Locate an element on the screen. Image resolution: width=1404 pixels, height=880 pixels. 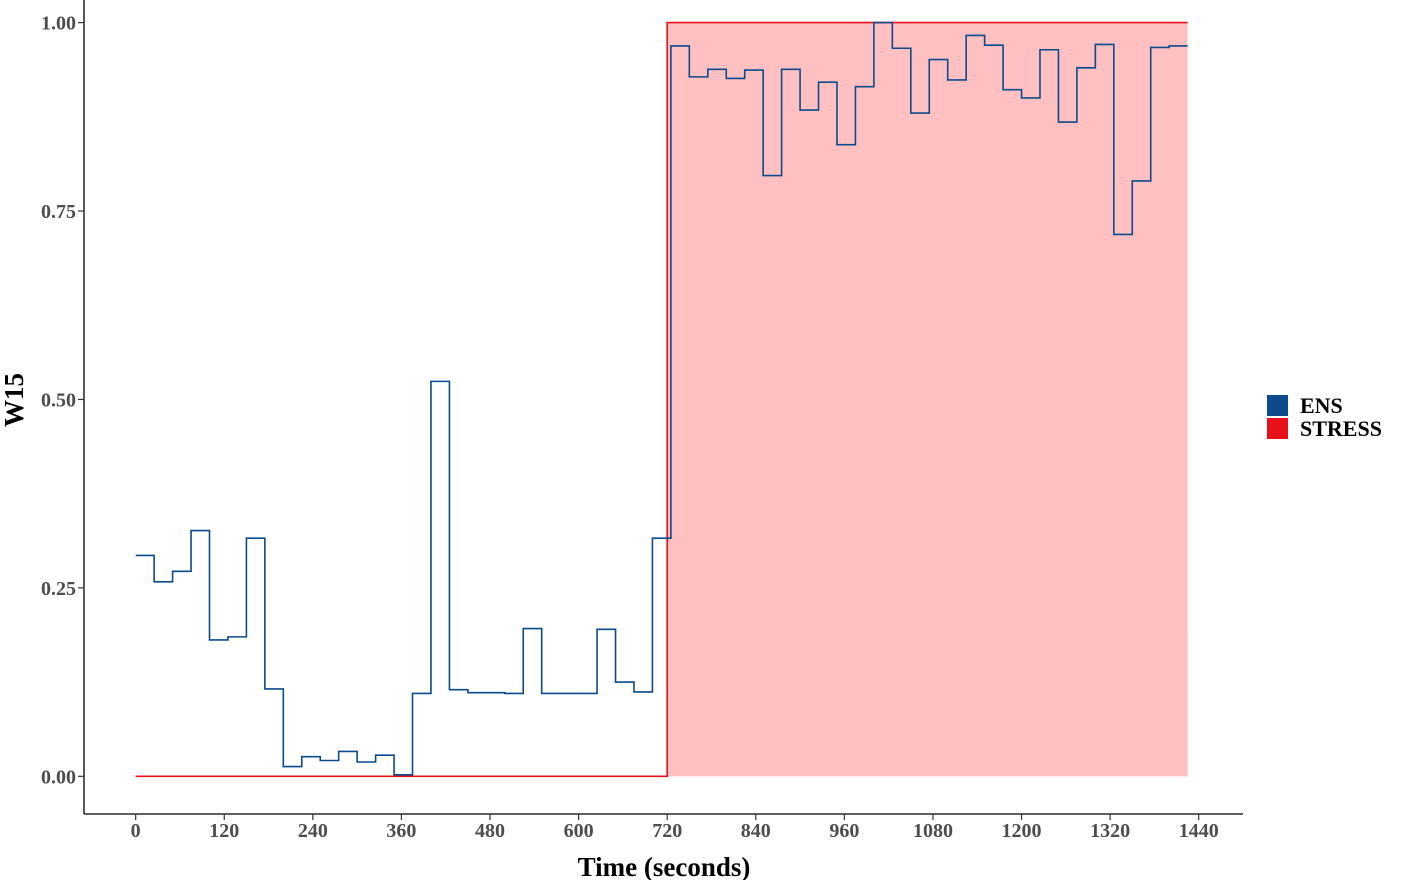
legend: ENS STRESS is located at coordinates (1324, 417).